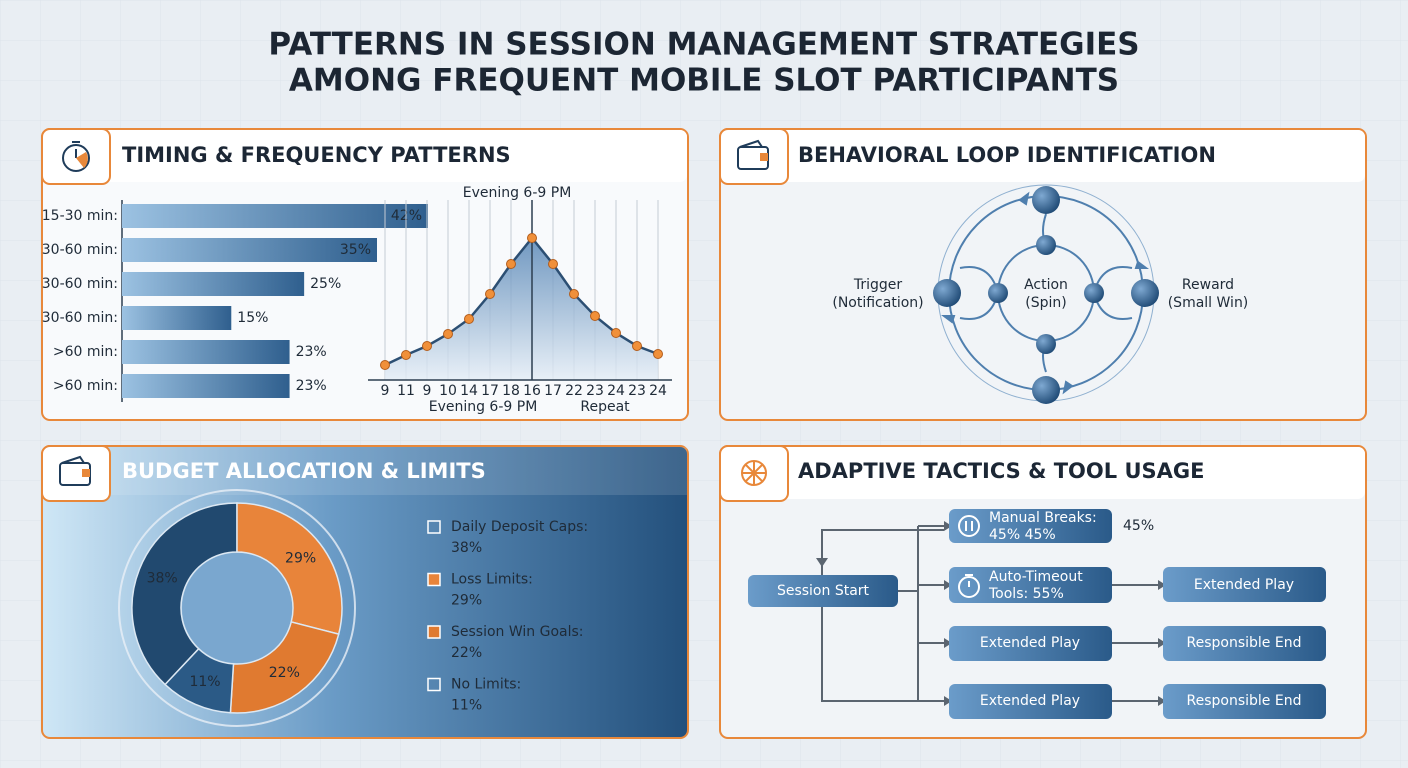 The image size is (1408, 768). I want to click on donut-ring, so click(237, 608).